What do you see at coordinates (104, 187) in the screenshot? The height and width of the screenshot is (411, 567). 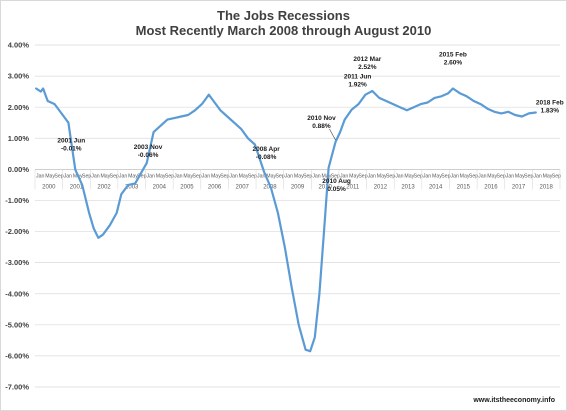 I see `year-tick-label: 2002` at bounding box center [104, 187].